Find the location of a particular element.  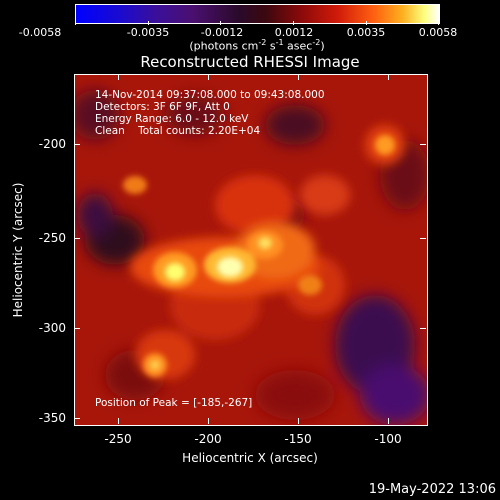

time-range-label: 14-Nov-2014 09:37:08.000 to 09:43:08.000 is located at coordinates (210, 95).